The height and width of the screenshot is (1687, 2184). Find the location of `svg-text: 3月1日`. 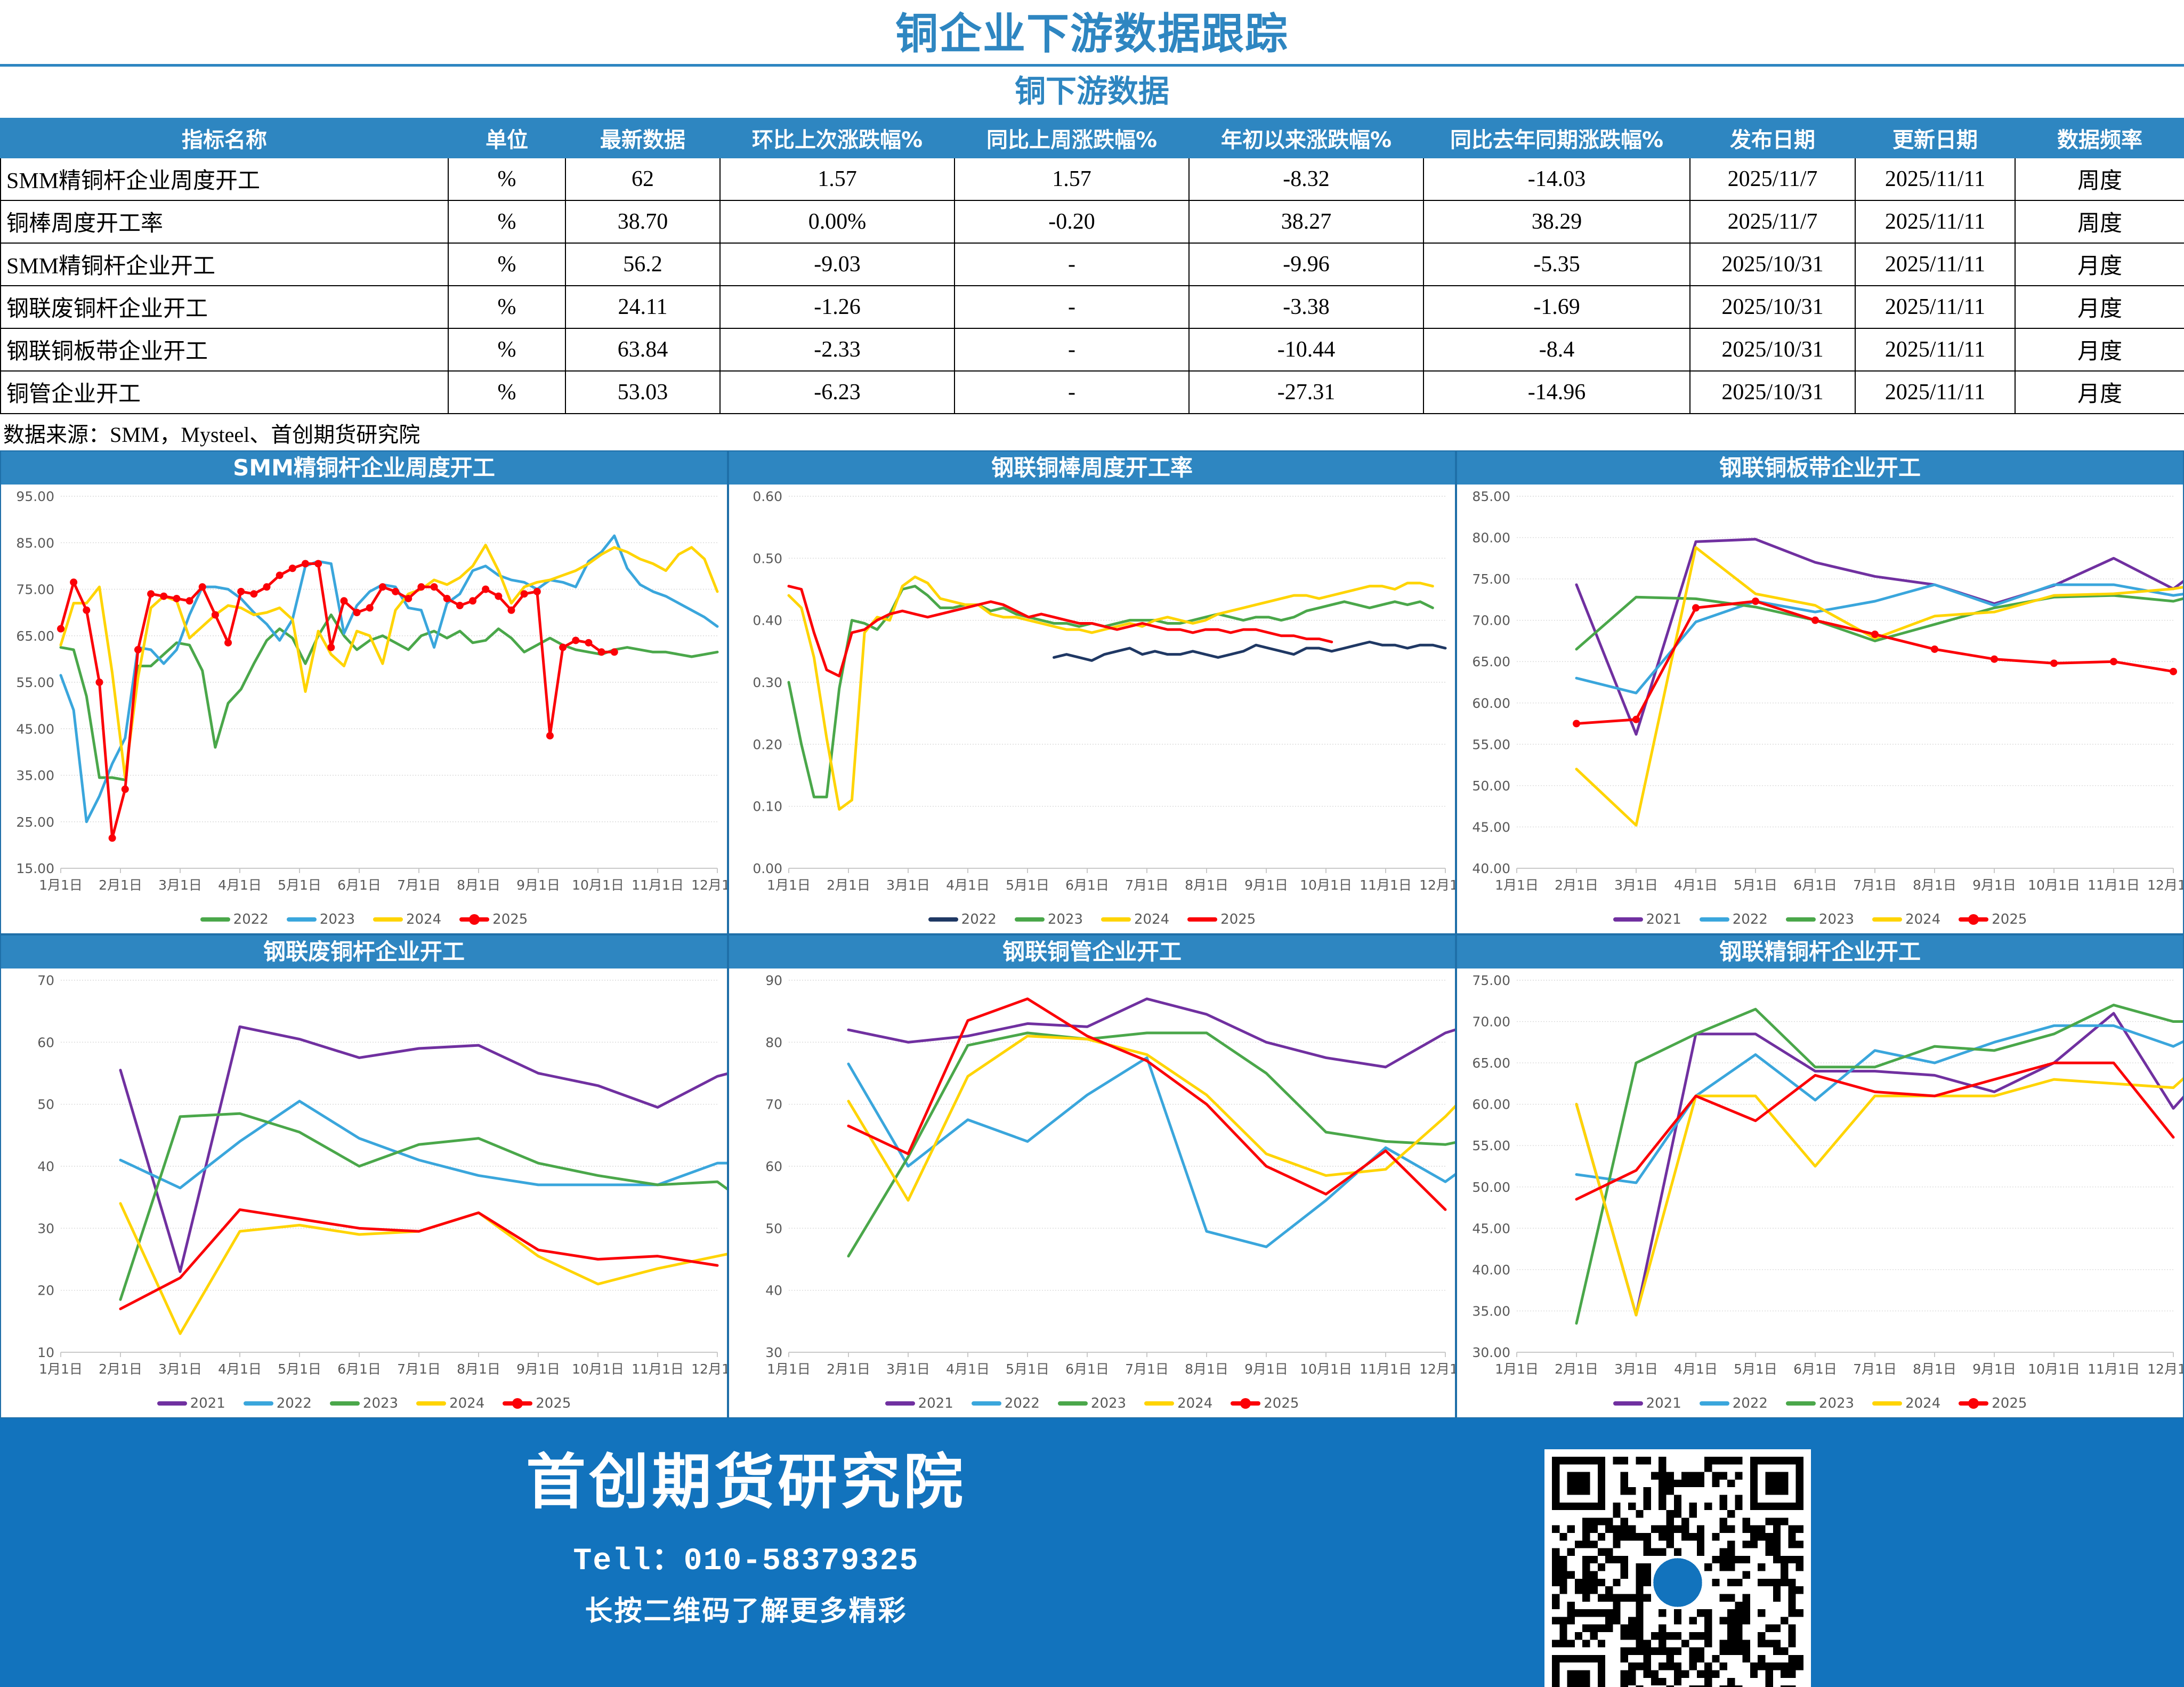

svg-text: 3月1日 is located at coordinates (180, 1369).